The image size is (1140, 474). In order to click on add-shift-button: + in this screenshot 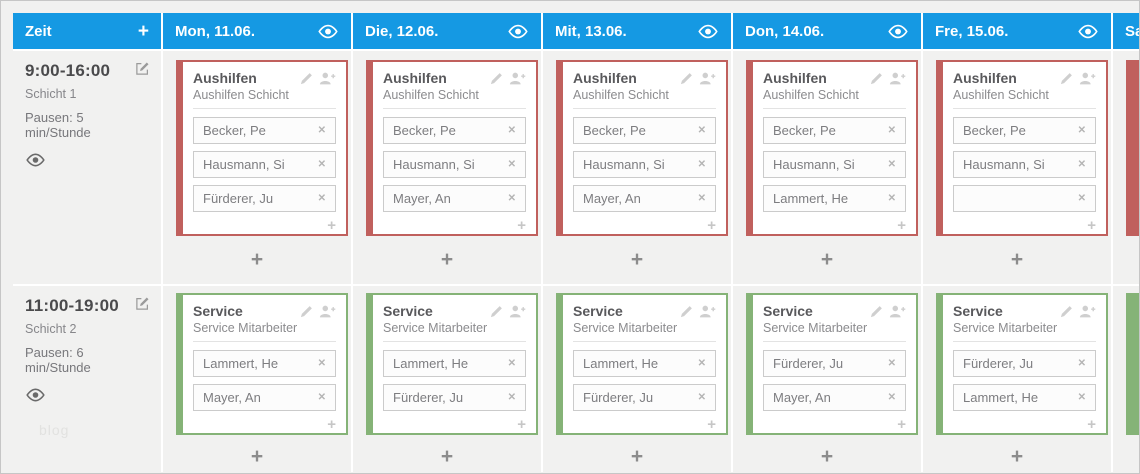, I will do `click(143, 31)`.